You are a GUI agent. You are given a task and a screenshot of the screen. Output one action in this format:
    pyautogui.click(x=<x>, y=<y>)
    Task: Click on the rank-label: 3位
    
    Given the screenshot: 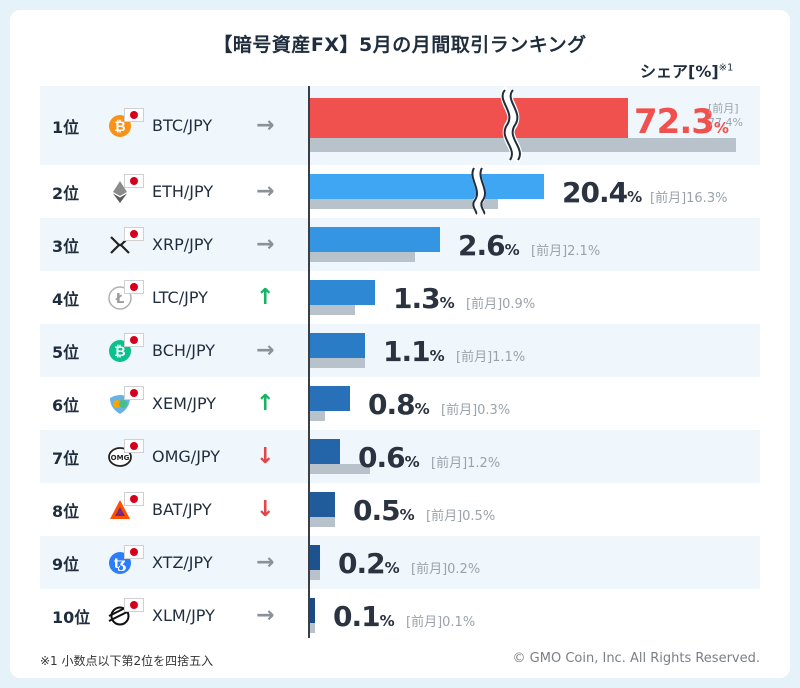 What is the action you would take?
    pyautogui.click(x=66, y=246)
    